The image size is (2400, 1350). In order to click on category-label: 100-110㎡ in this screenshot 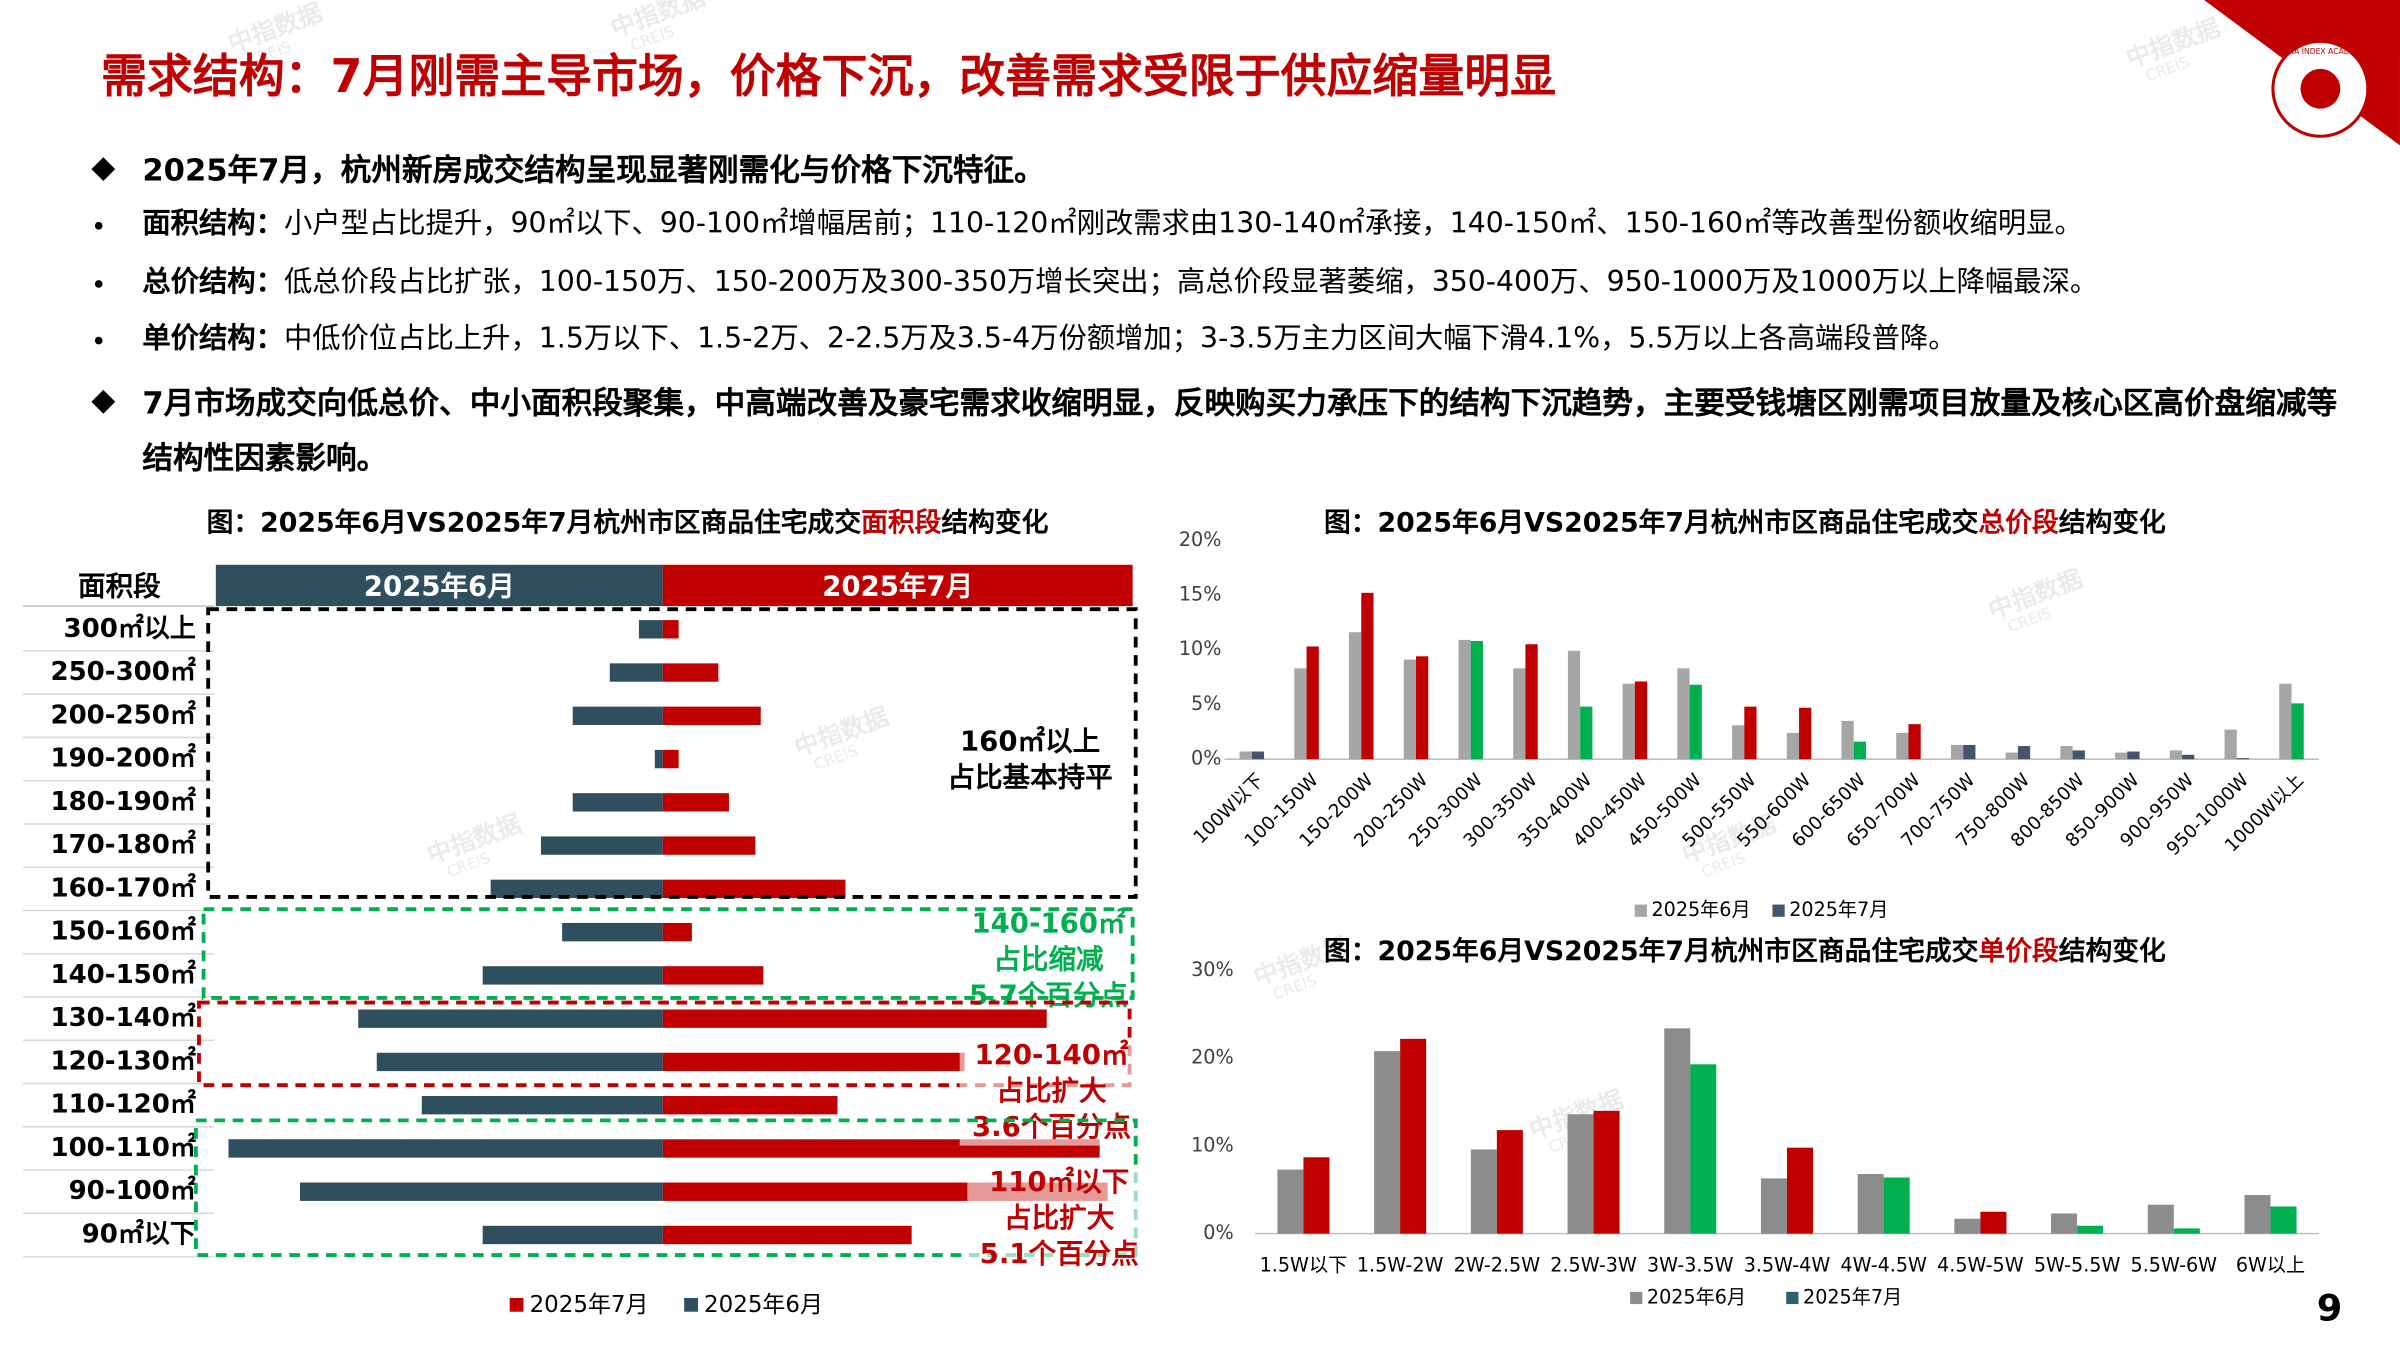, I will do `click(122, 1147)`.